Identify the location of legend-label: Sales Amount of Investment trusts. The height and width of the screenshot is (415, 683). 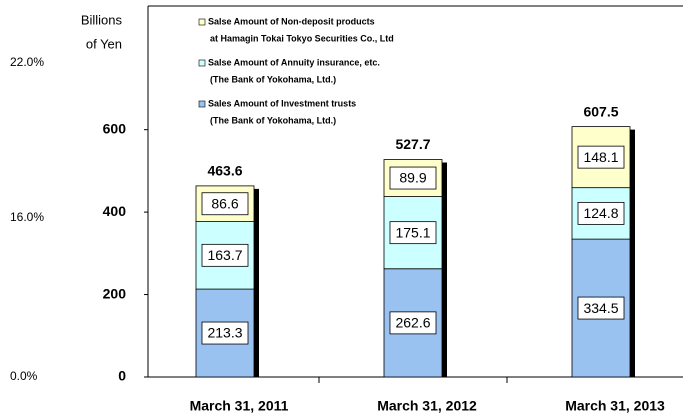
(282, 103).